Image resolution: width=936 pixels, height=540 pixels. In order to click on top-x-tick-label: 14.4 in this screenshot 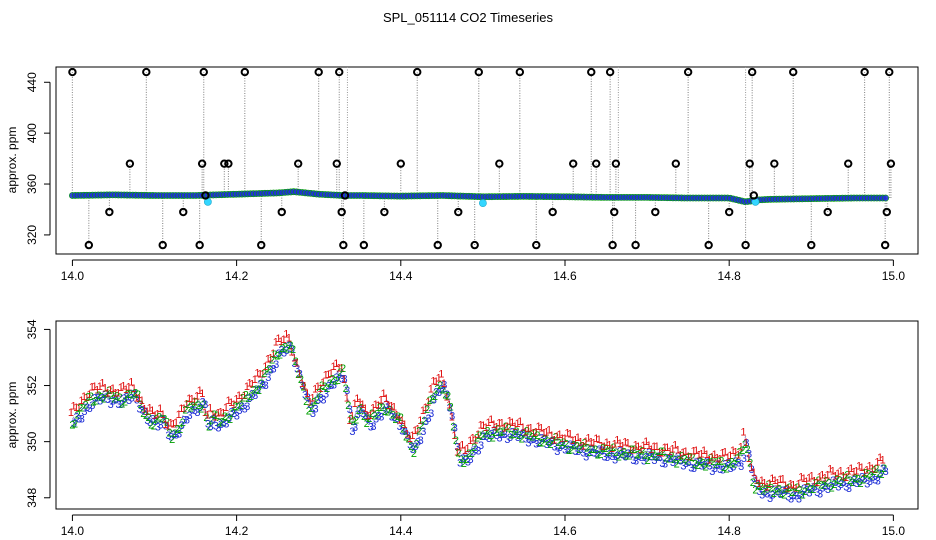, I will do `click(401, 276)`.